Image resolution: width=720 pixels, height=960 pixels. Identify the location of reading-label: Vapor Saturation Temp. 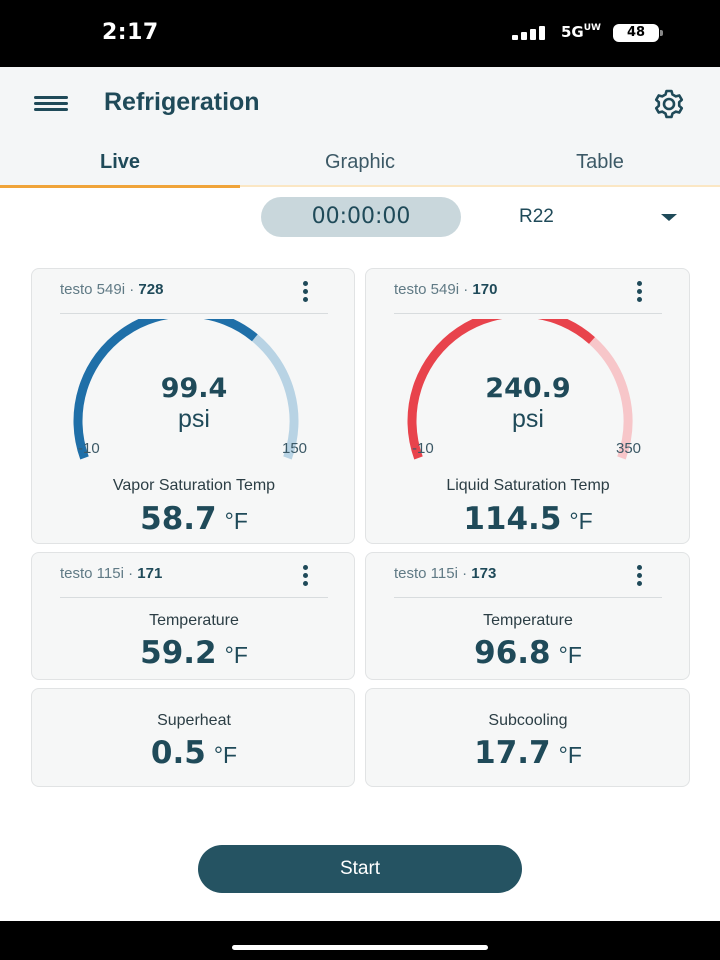
(194, 485).